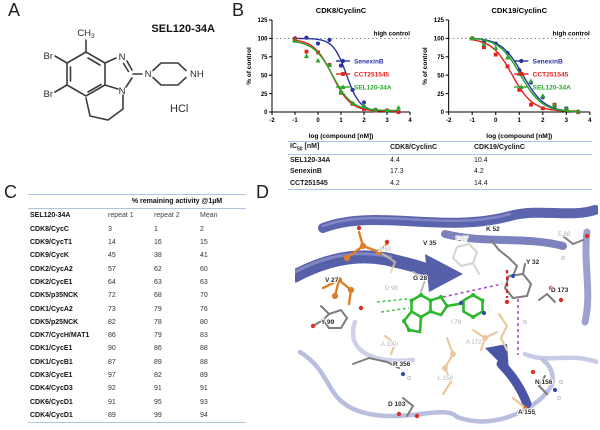  What do you see at coordinates (332, 280) in the screenshot?
I see `residue-label: V 27` at bounding box center [332, 280].